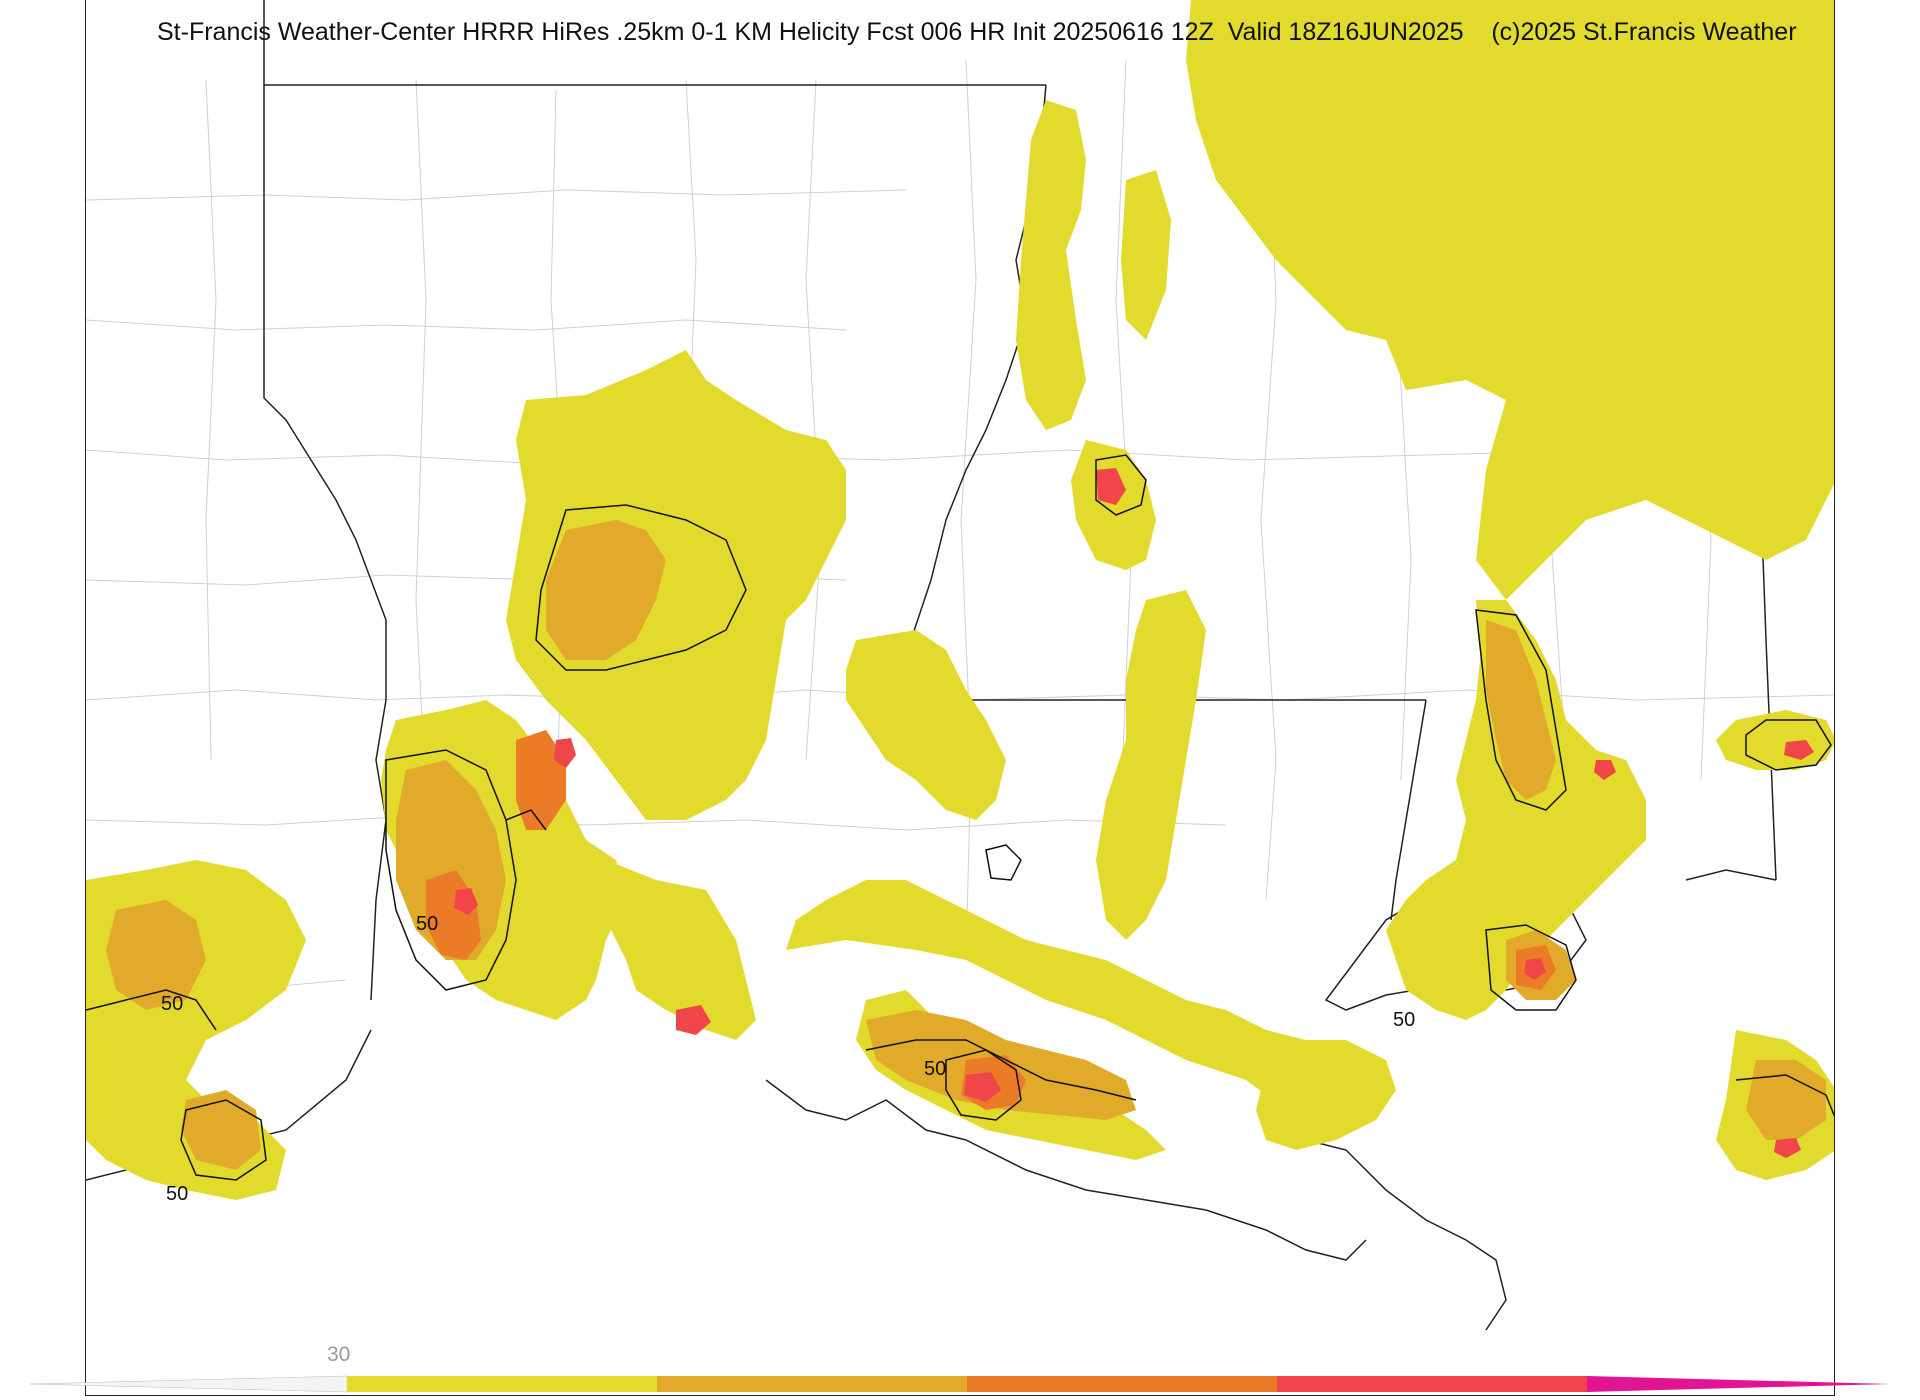 The height and width of the screenshot is (1400, 1920). I want to click on colorbar-left-arrow, so click(189, 1384).